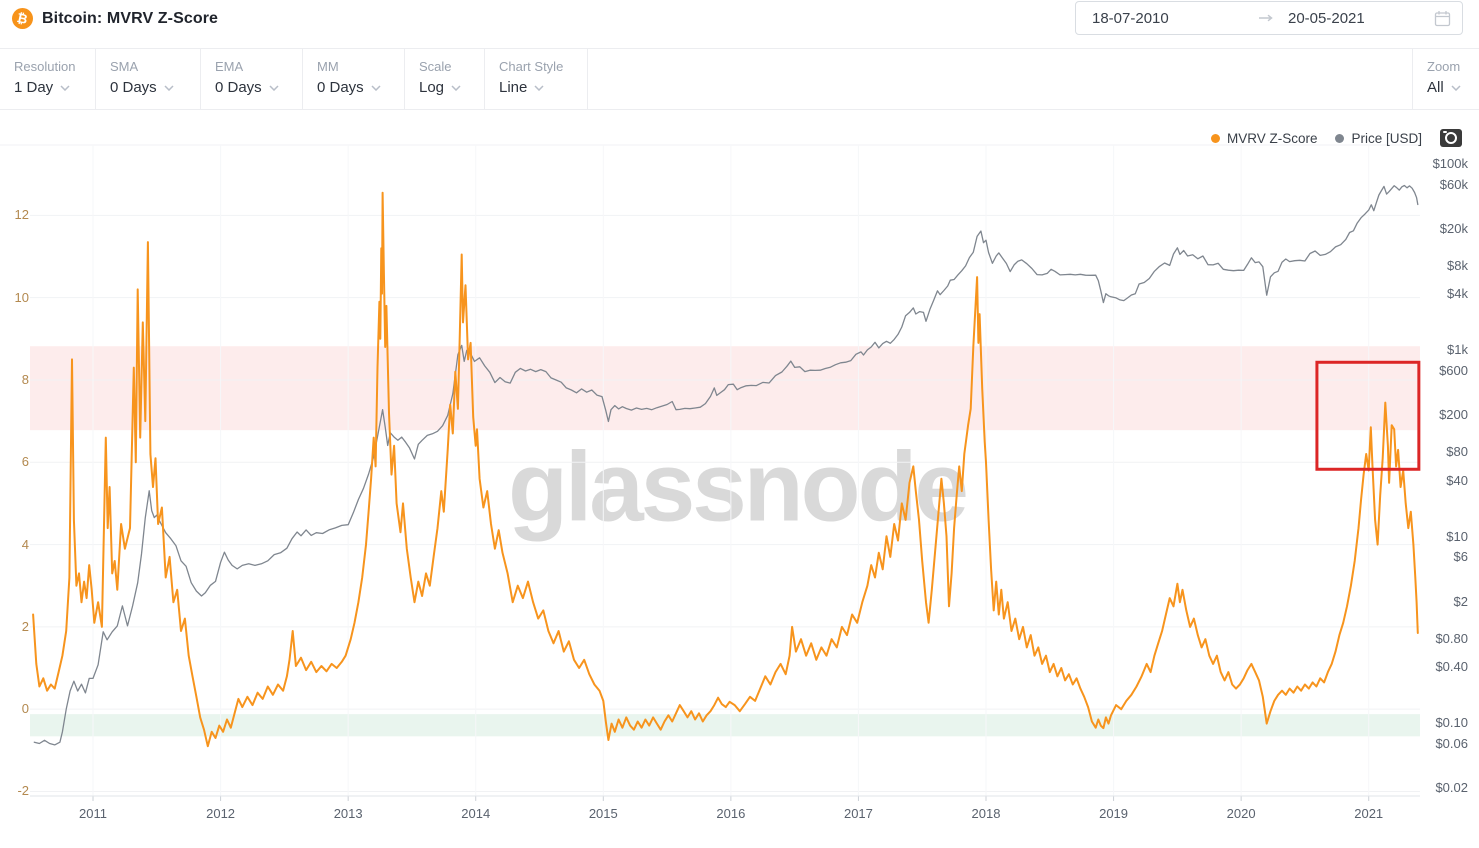 The image size is (1479, 848). What do you see at coordinates (1000, 79) in the screenshot?
I see `toolbar-spacer` at bounding box center [1000, 79].